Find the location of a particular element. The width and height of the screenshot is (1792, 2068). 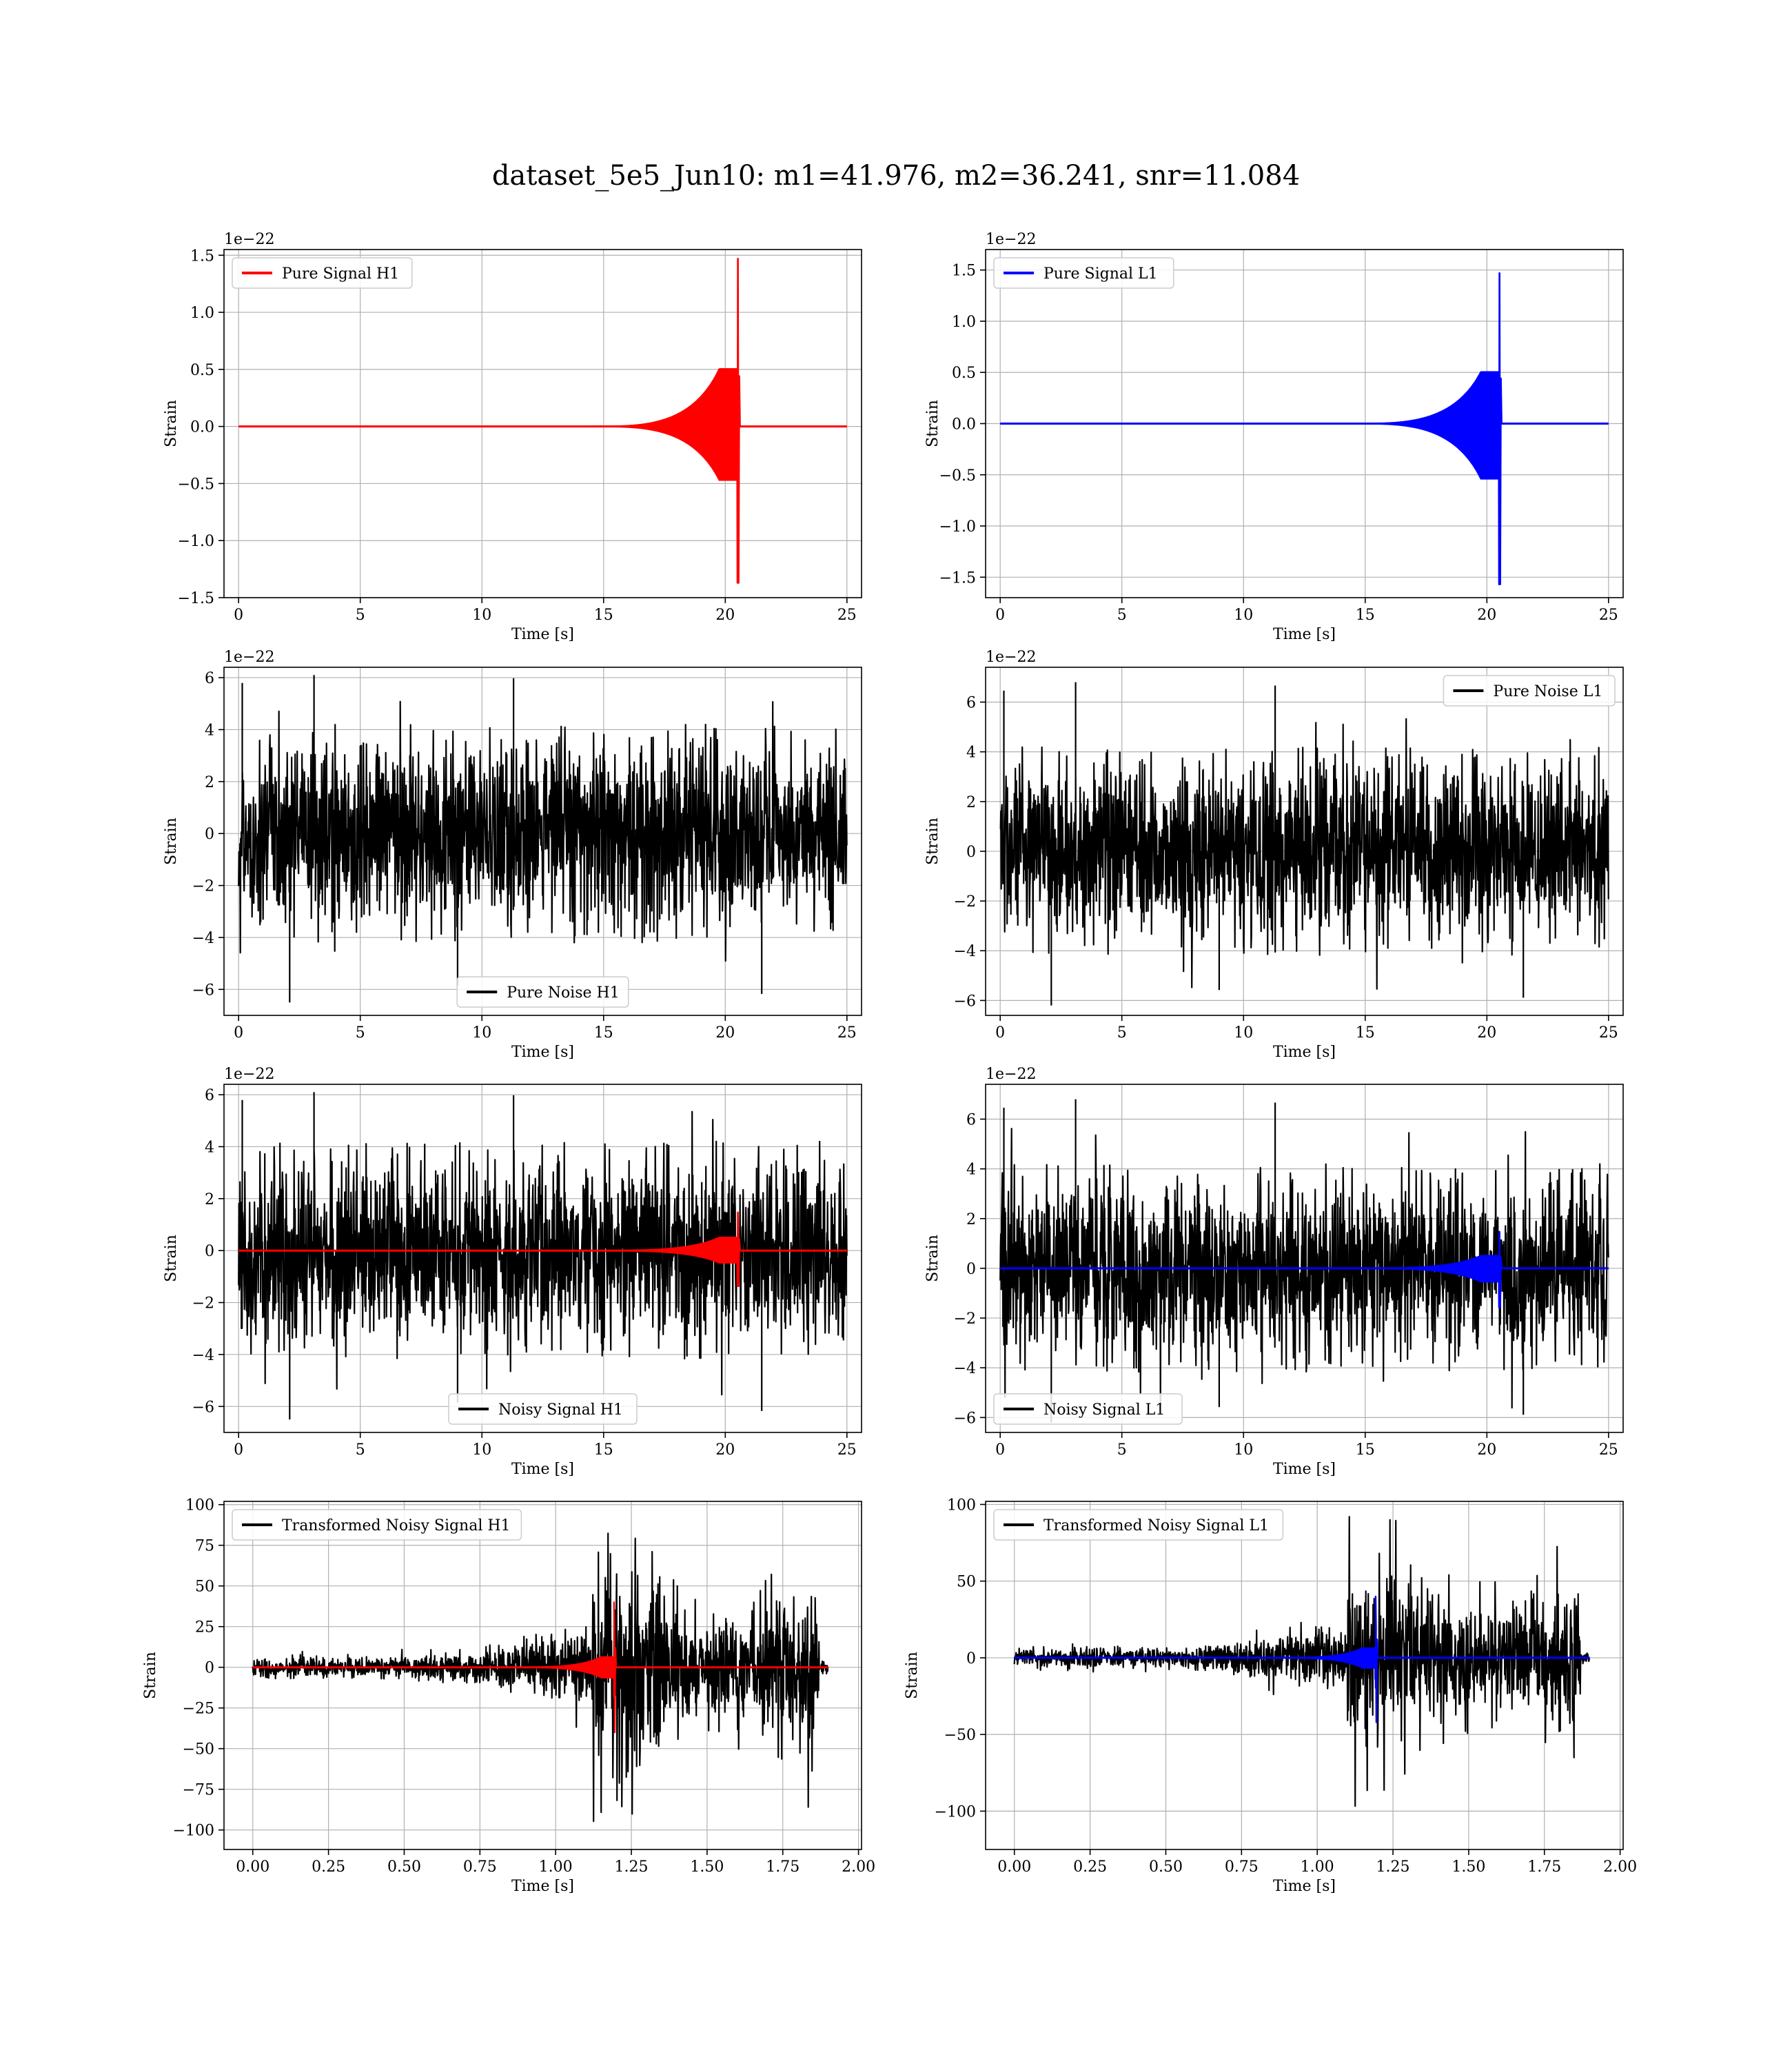

legend: Noisy Signal L1 is located at coordinates (1088, 1409).